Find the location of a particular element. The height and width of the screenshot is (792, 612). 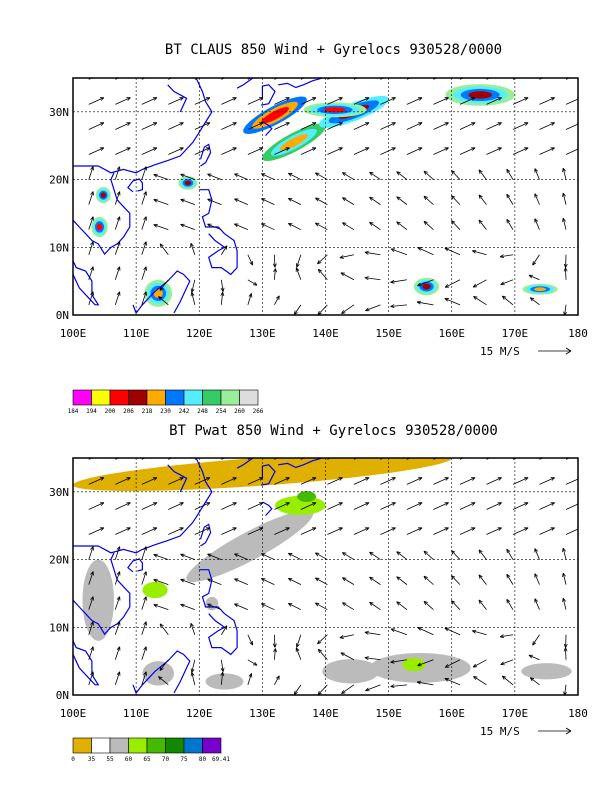

x-tick-label: 130E is located at coordinates (262, 333).